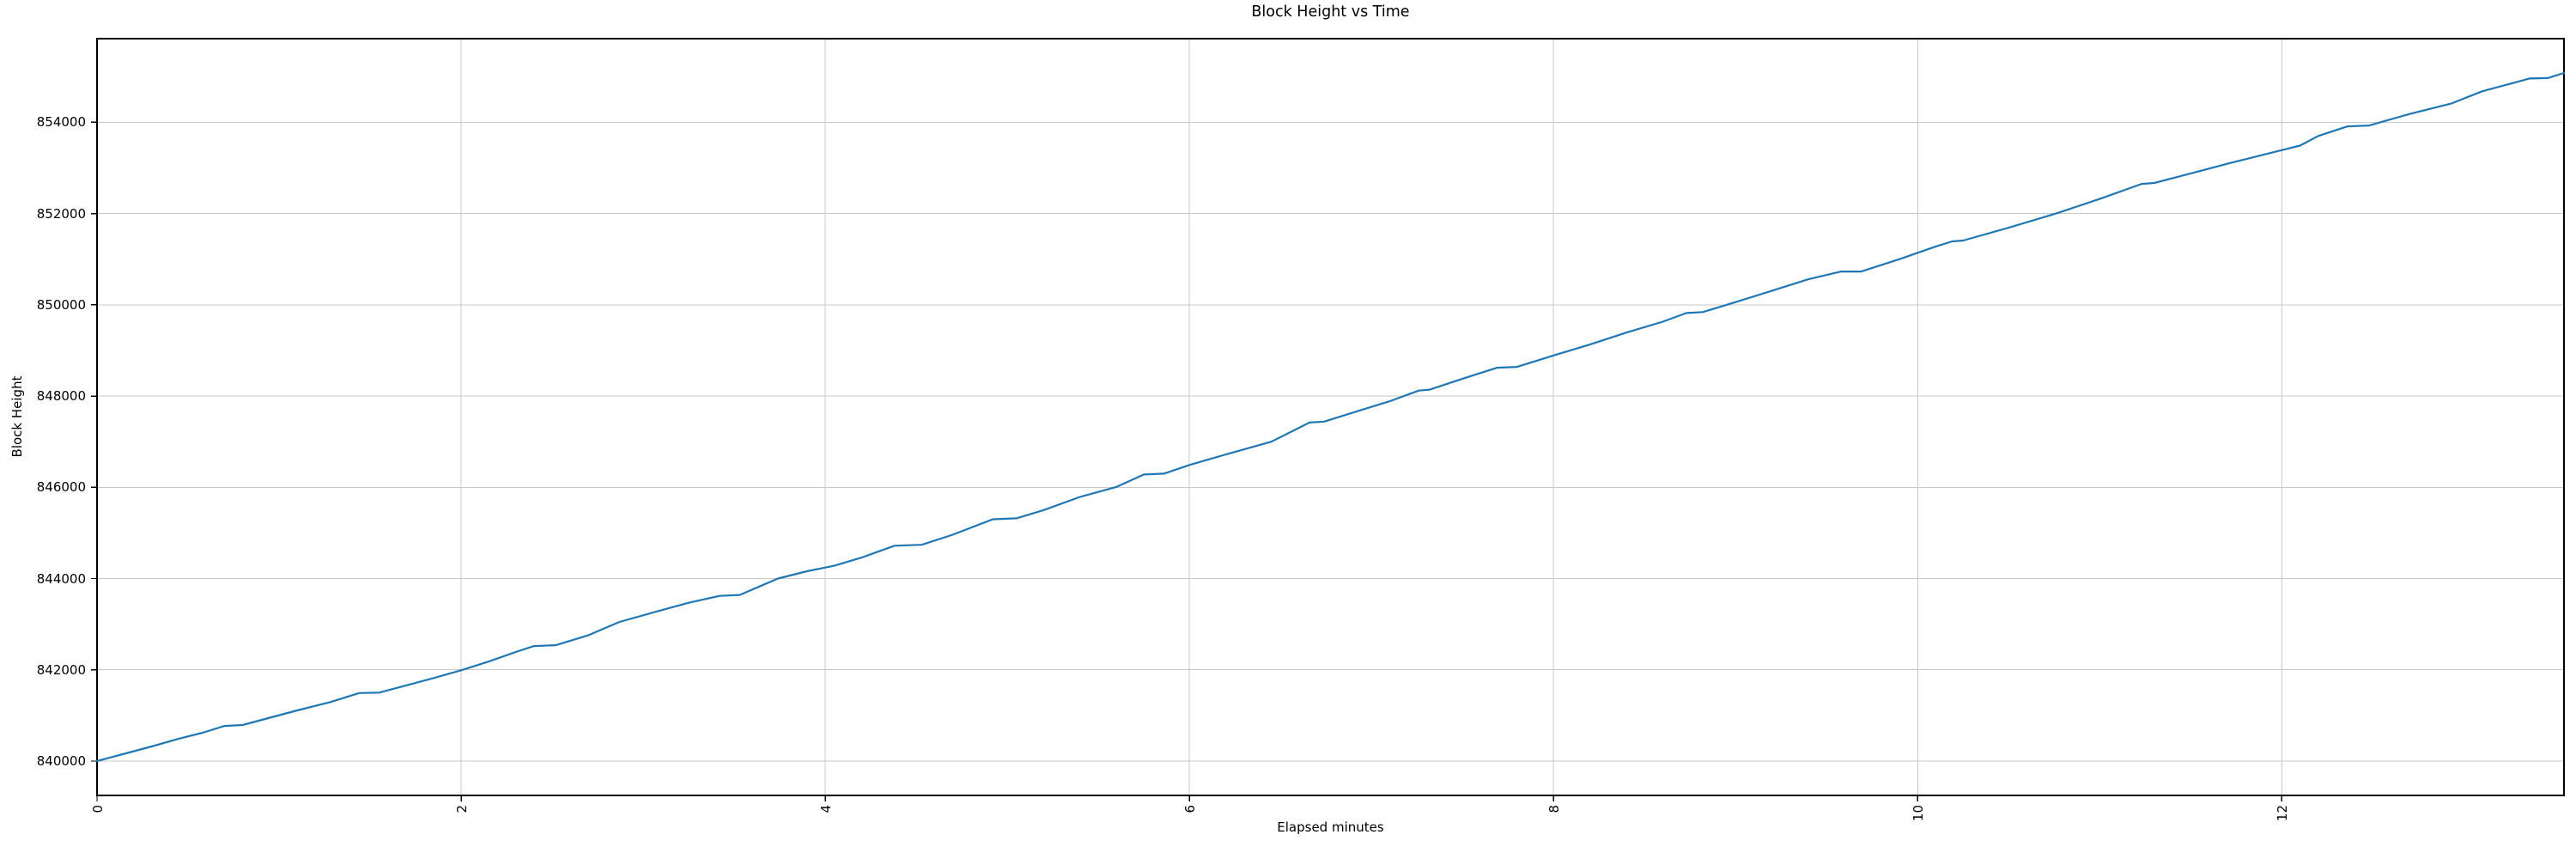 Image resolution: width=2576 pixels, height=859 pixels. I want to click on x-tick-label: 6, so click(1191, 809).